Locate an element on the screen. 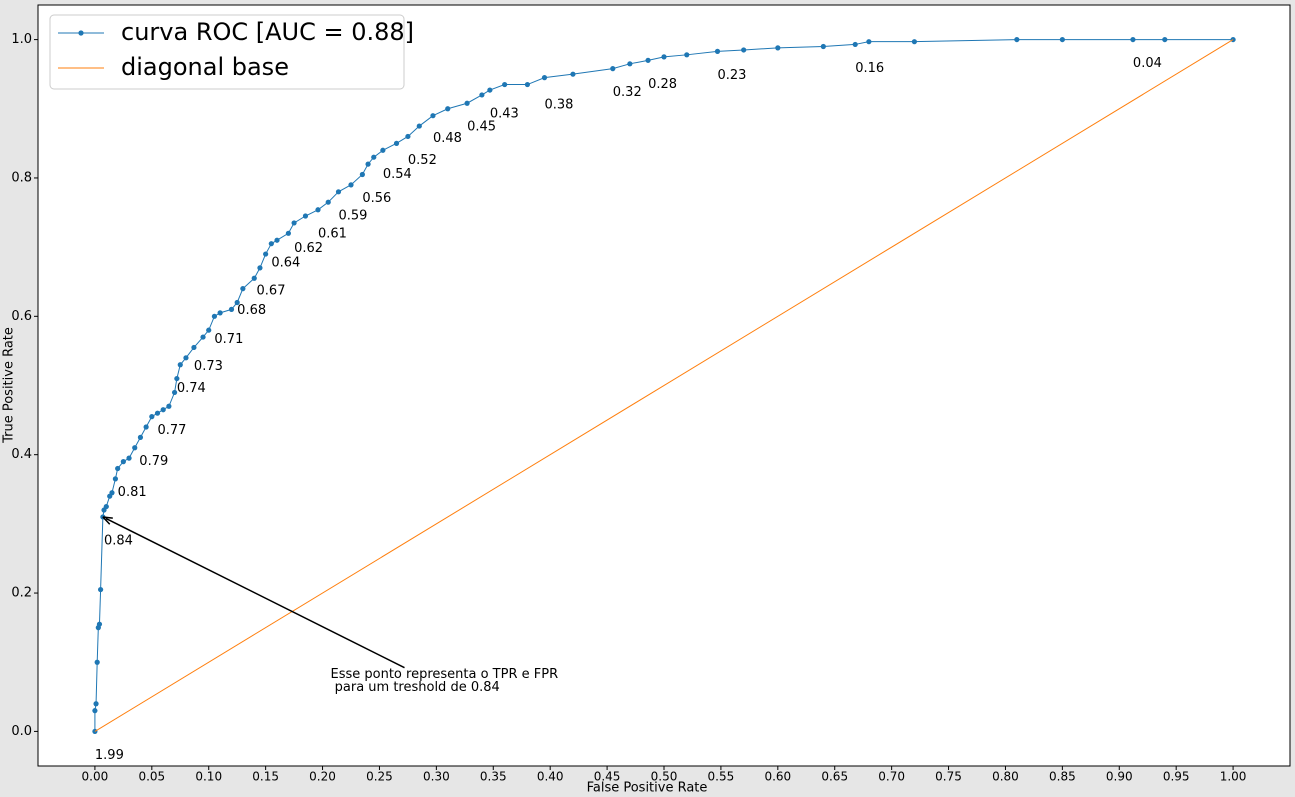  y-tick-label: 0.2 is located at coordinates (21, 593).